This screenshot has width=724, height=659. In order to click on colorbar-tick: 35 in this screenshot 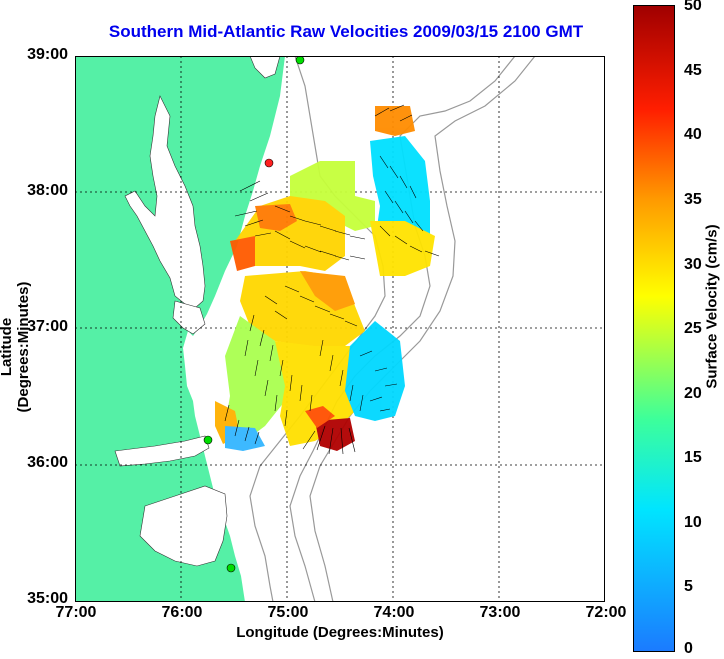, I will do `click(693, 199)`.